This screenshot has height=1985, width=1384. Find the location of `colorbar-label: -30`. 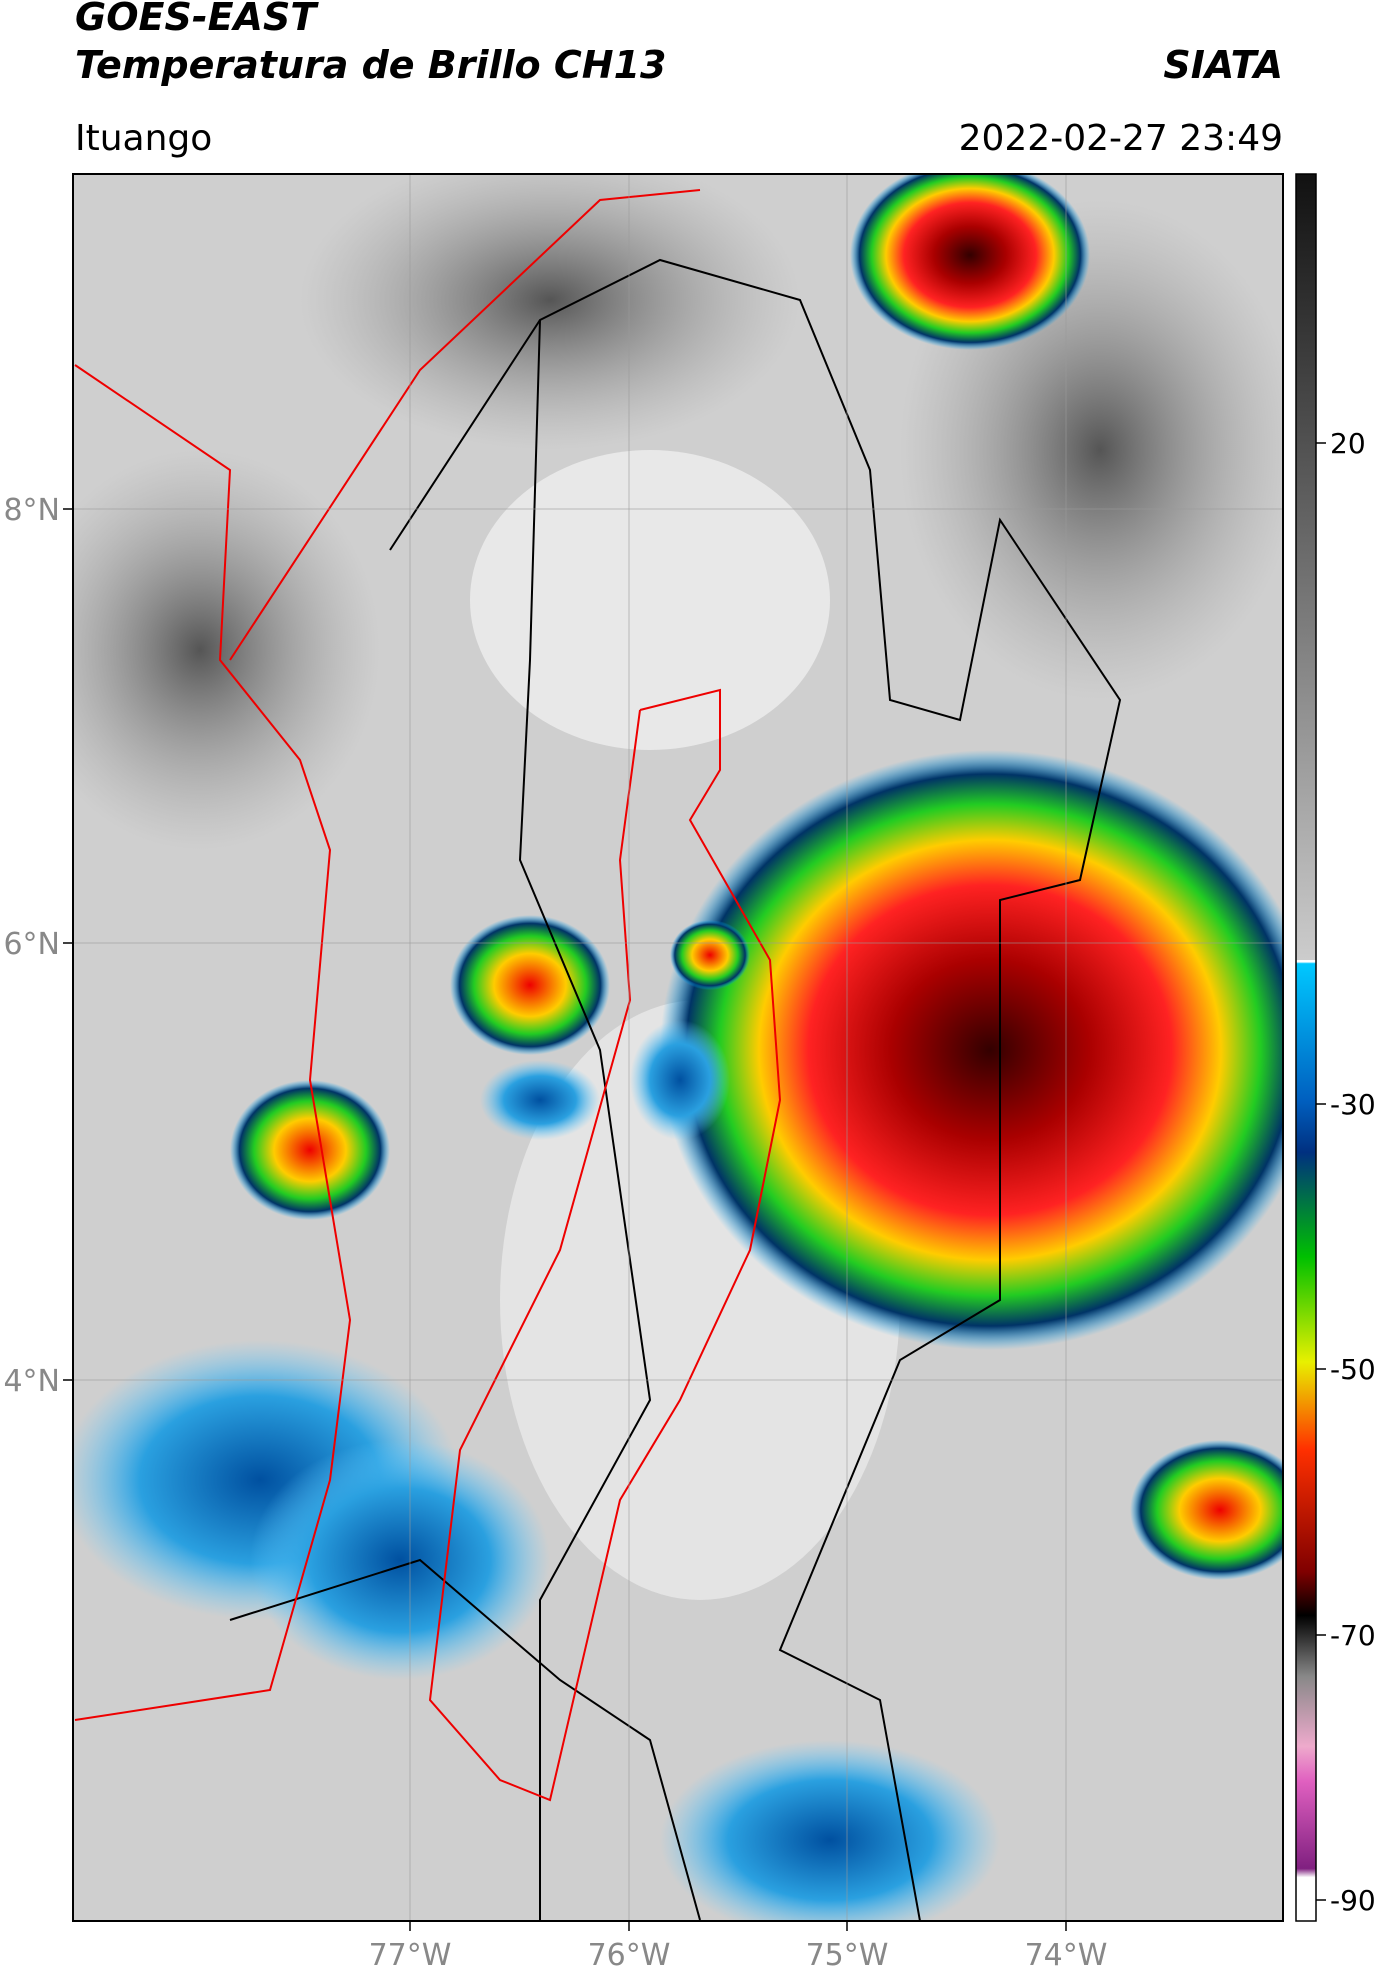

colorbar-label: -30 is located at coordinates (1353, 1104).